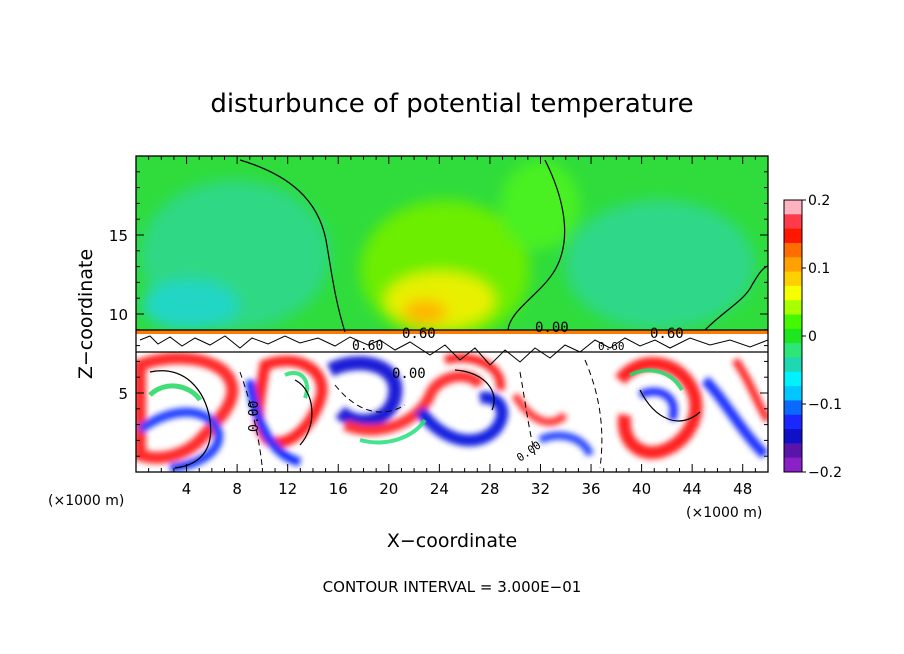 This screenshot has width=904, height=654. What do you see at coordinates (425, 312) in the screenshot?
I see `upper-orange-center` at bounding box center [425, 312].